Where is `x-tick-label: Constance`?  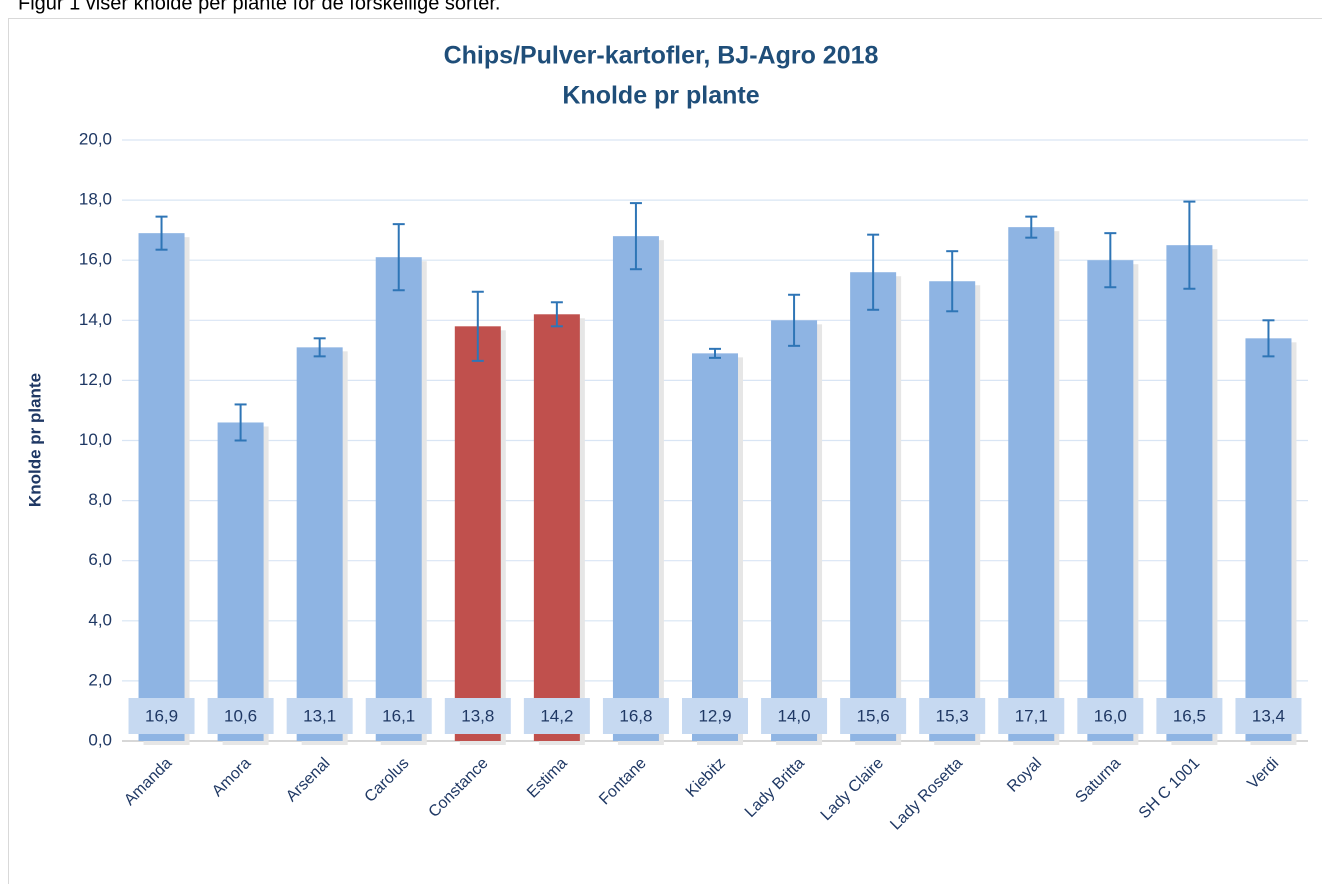
x-tick-label: Constance is located at coordinates (458, 788).